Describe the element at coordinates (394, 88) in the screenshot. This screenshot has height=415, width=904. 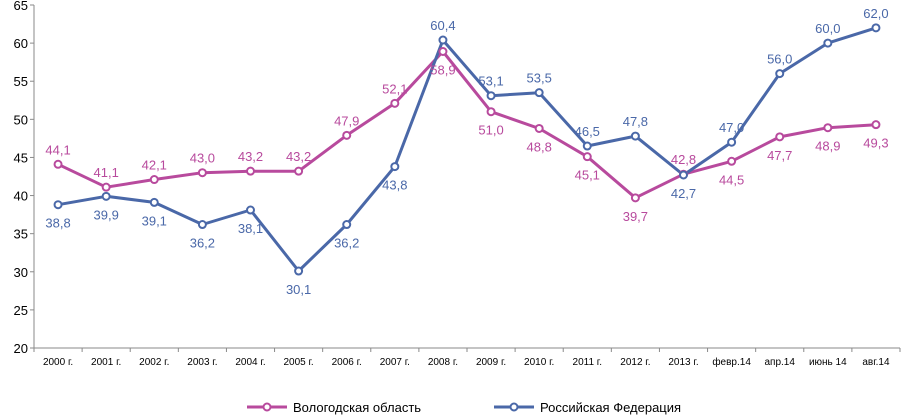
I see `data-label-vologda: 52,1` at that location.